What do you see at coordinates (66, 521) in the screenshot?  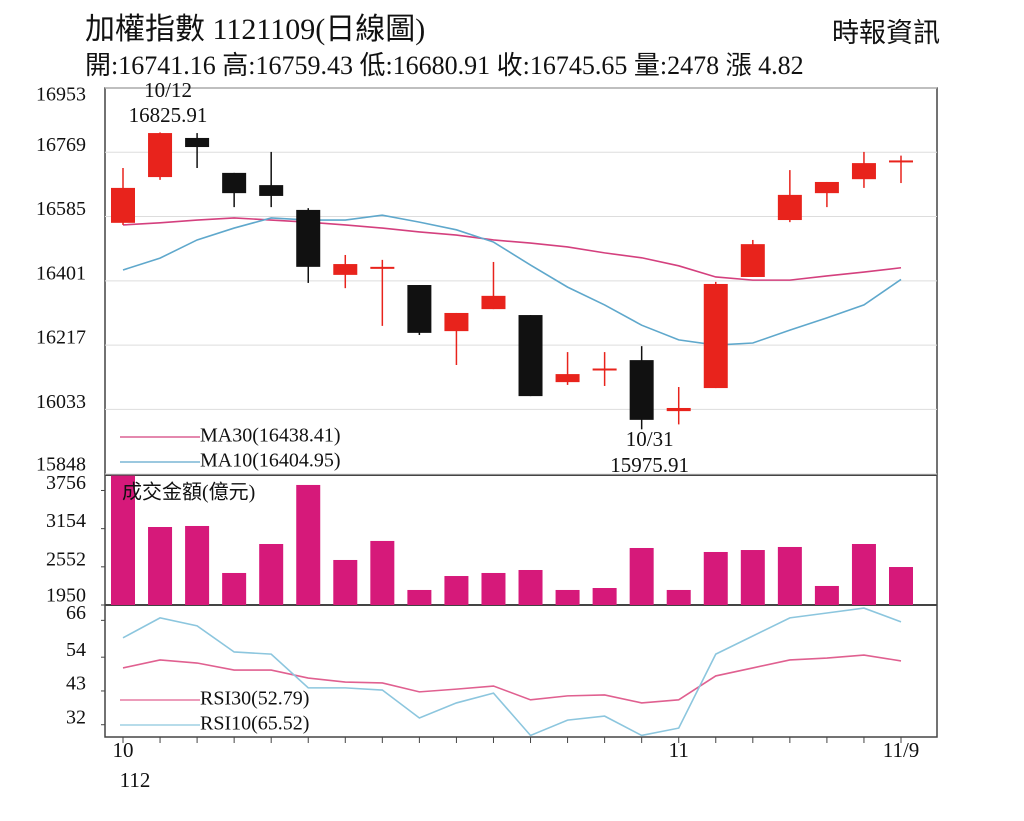 I see `y-tick-label: 3154` at bounding box center [66, 521].